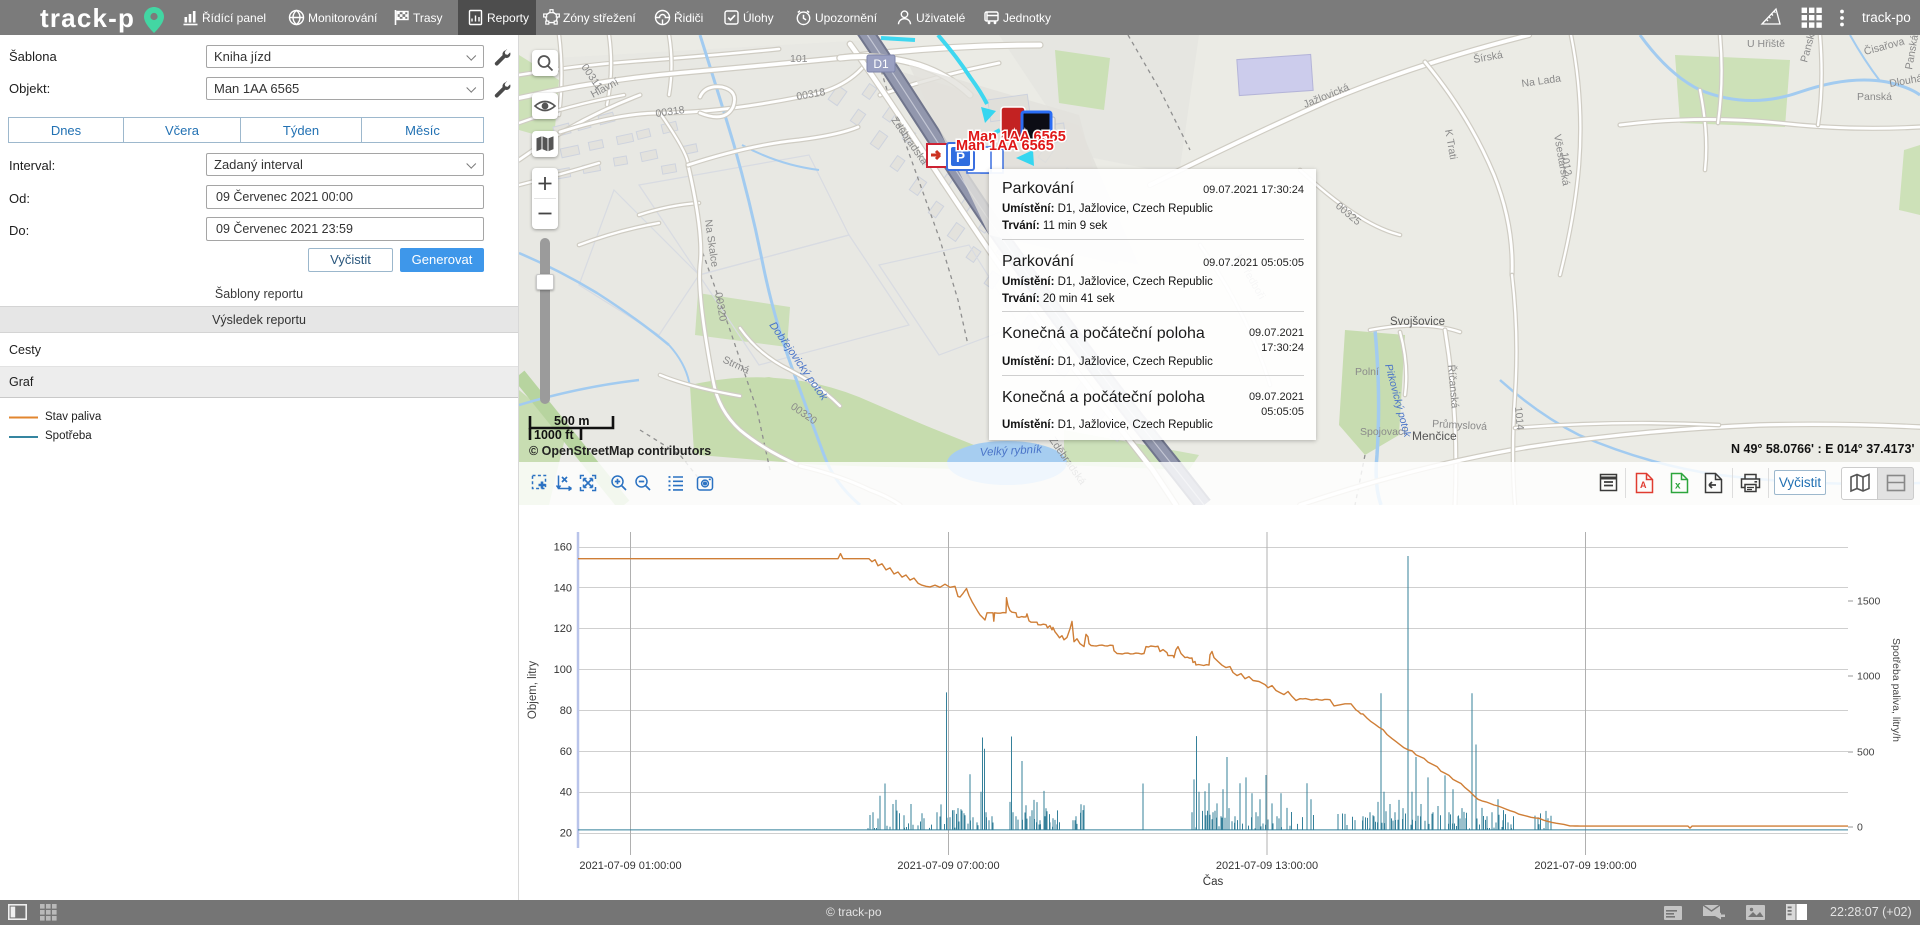  Describe the element at coordinates (1012, 451) in the screenshot. I see `svg-text: Velký rybník` at that location.